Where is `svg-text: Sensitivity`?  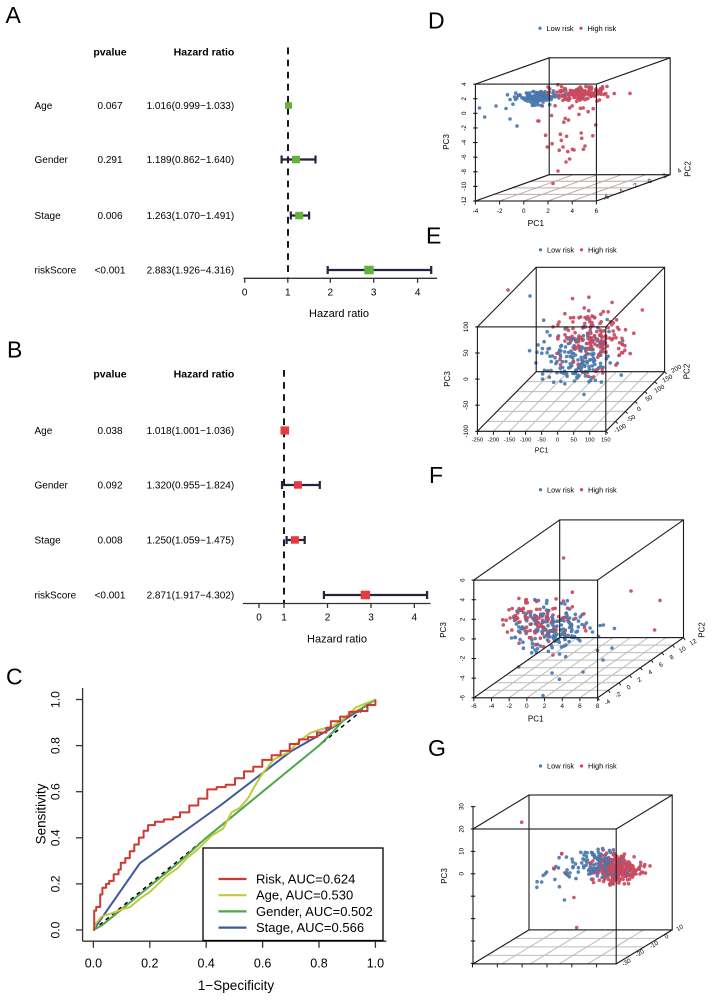 svg-text: Sensitivity is located at coordinates (41, 813).